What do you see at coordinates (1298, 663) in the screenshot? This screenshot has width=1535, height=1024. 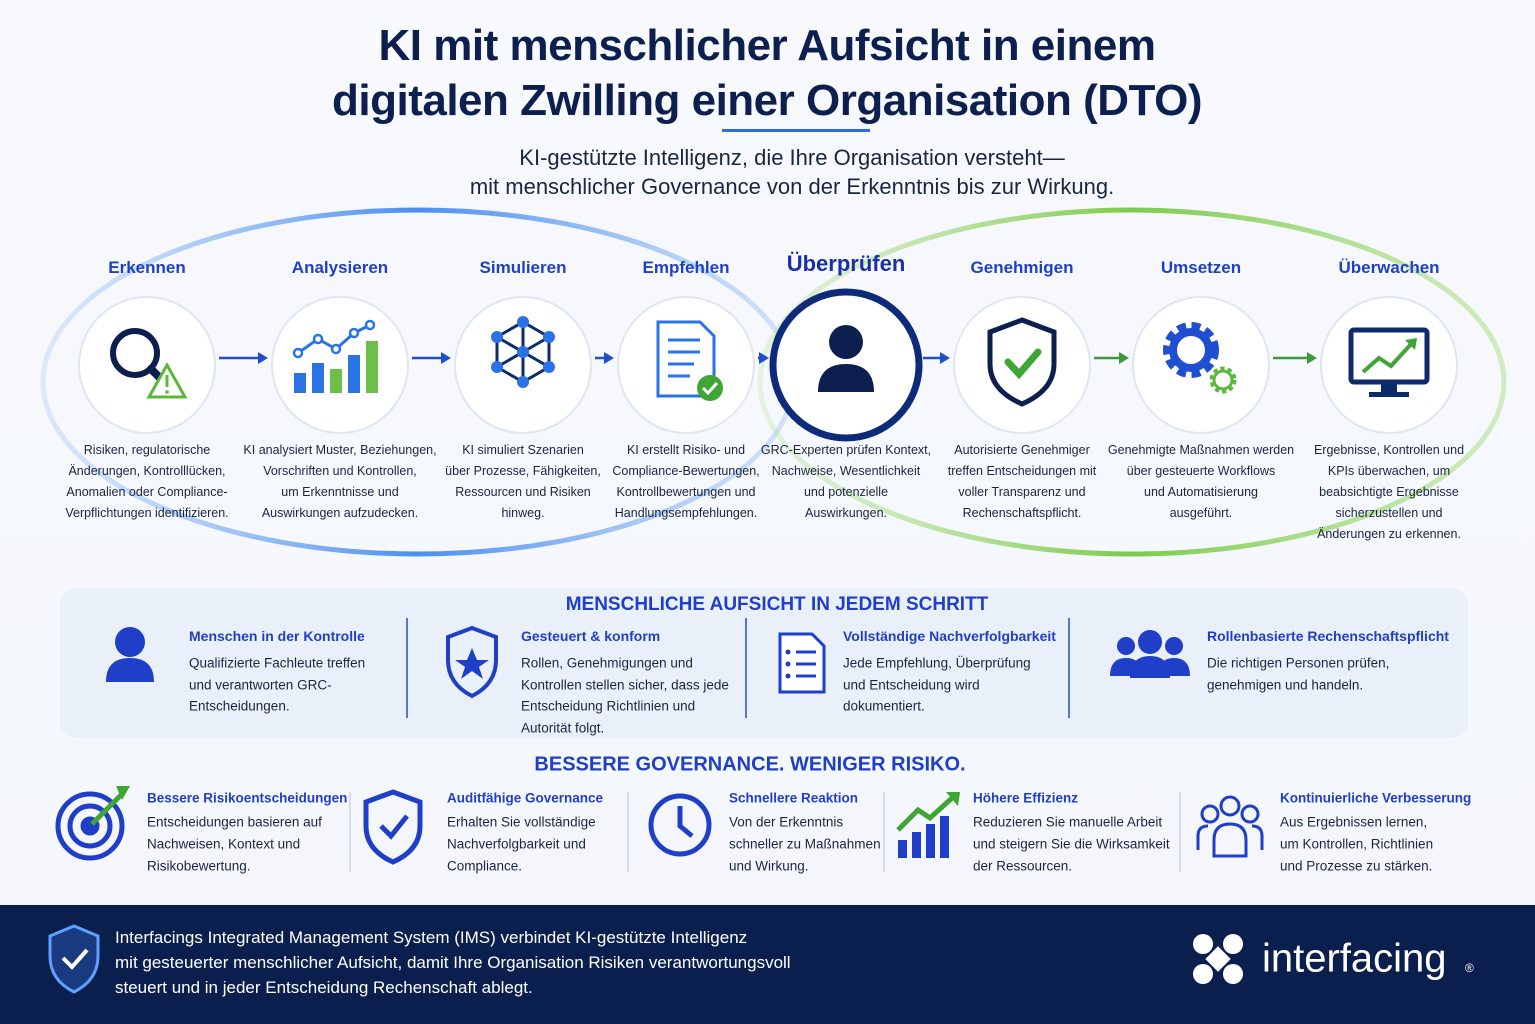 I see `item-text: Die richtigen Personen prüfen,` at bounding box center [1298, 663].